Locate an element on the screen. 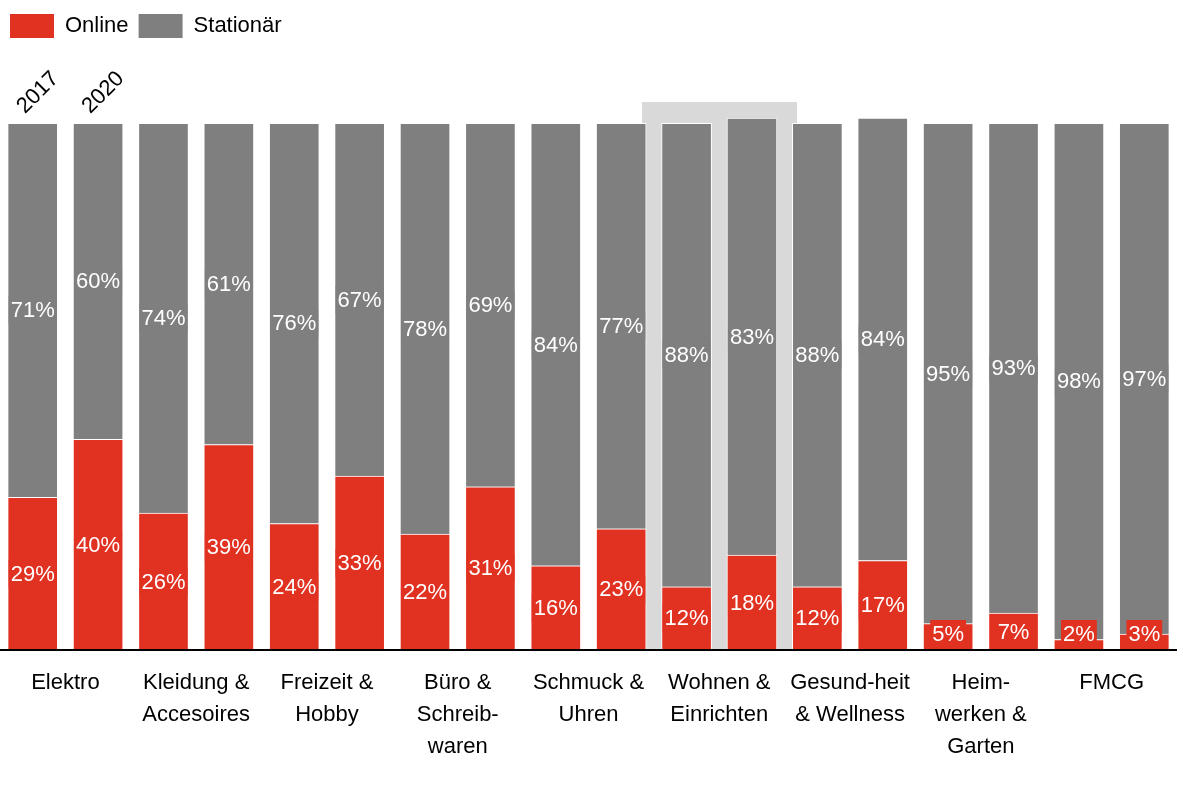  data-label: 40% is located at coordinates (98, 544).